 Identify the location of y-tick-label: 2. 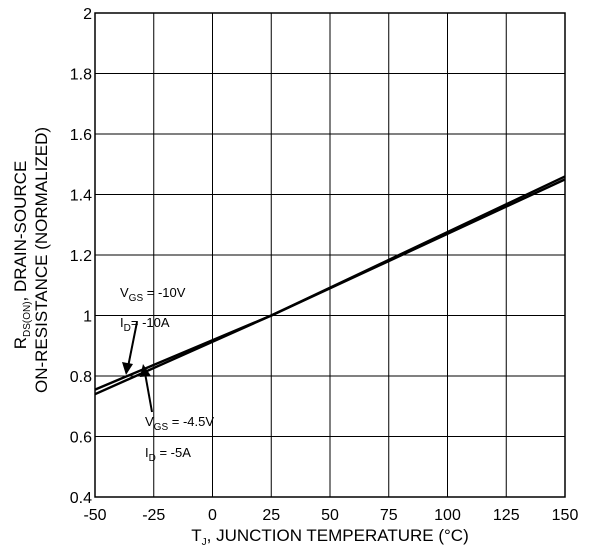
(87, 14).